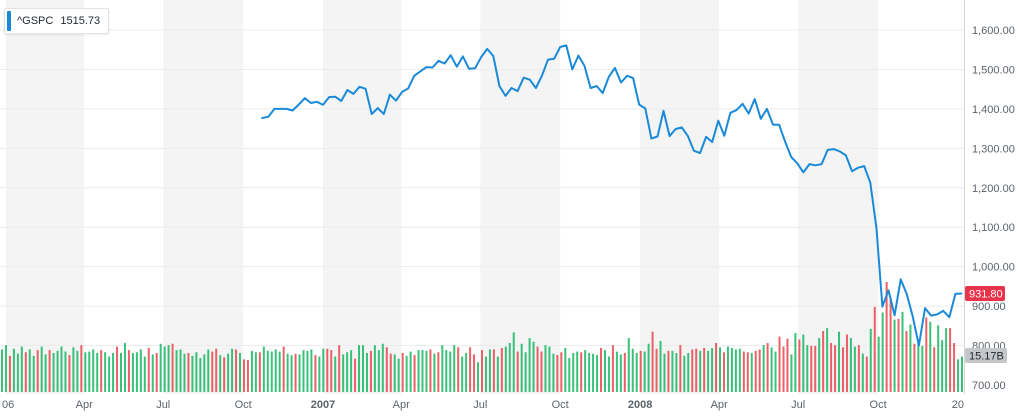 Image resolution: width=1024 pixels, height=416 pixels. Describe the element at coordinates (993, 268) in the screenshot. I see `y-tick-label: 1,000.00` at that location.